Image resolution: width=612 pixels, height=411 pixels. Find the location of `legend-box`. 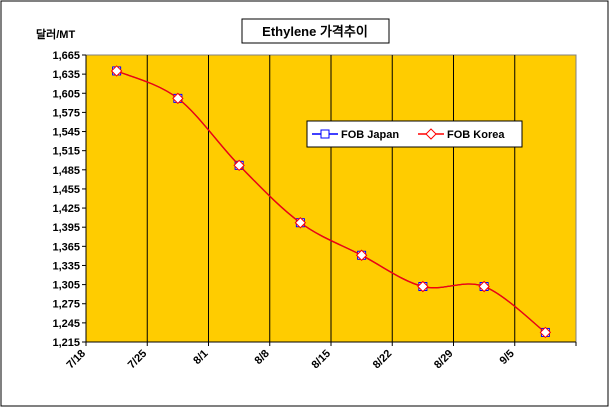

legend-box is located at coordinates (414, 134).